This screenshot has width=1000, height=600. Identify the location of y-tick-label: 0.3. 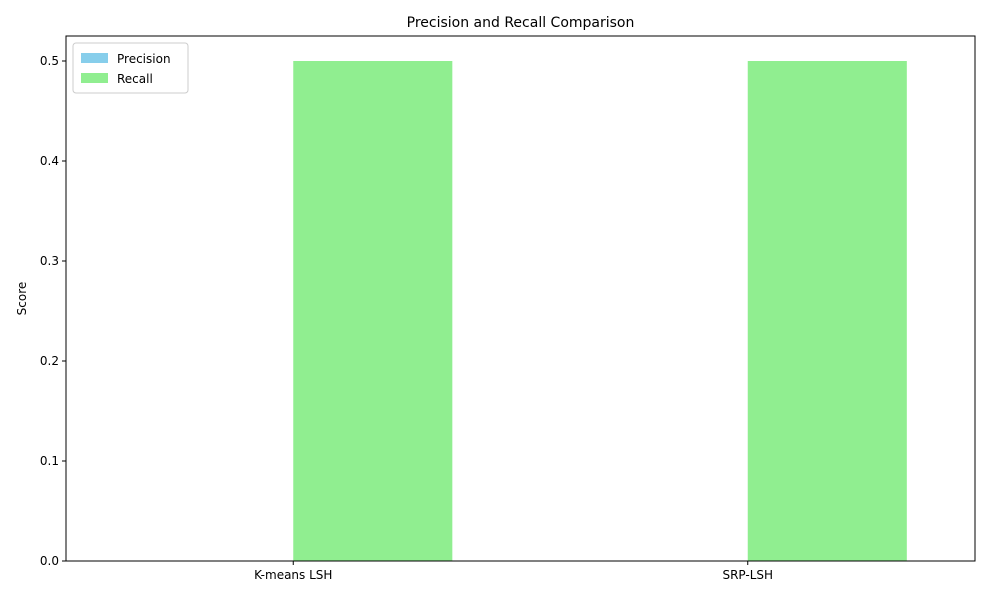
(49, 261).